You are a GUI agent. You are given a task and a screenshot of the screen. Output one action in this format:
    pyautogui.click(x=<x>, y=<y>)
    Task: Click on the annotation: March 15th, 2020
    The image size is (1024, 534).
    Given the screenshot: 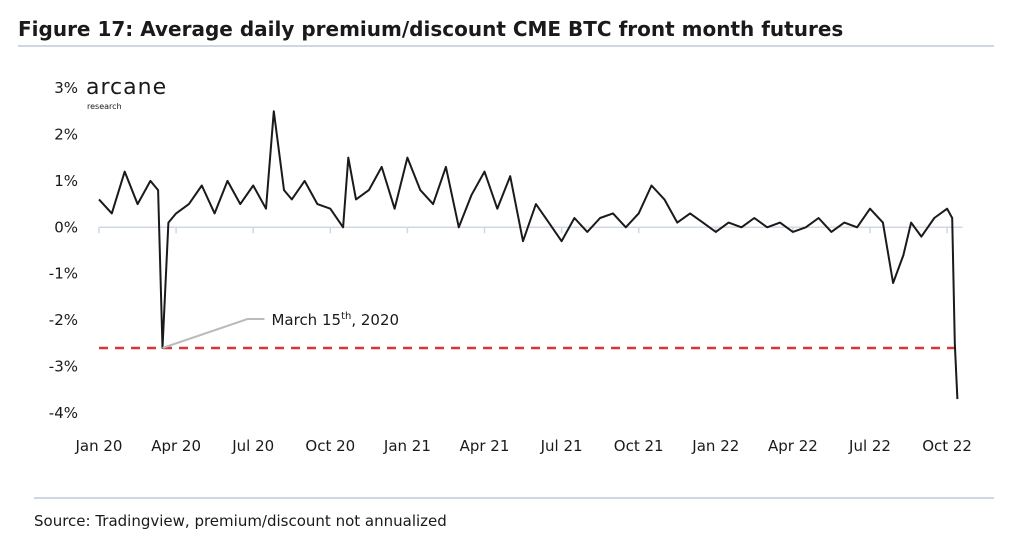 What is the action you would take?
    pyautogui.click(x=335, y=320)
    